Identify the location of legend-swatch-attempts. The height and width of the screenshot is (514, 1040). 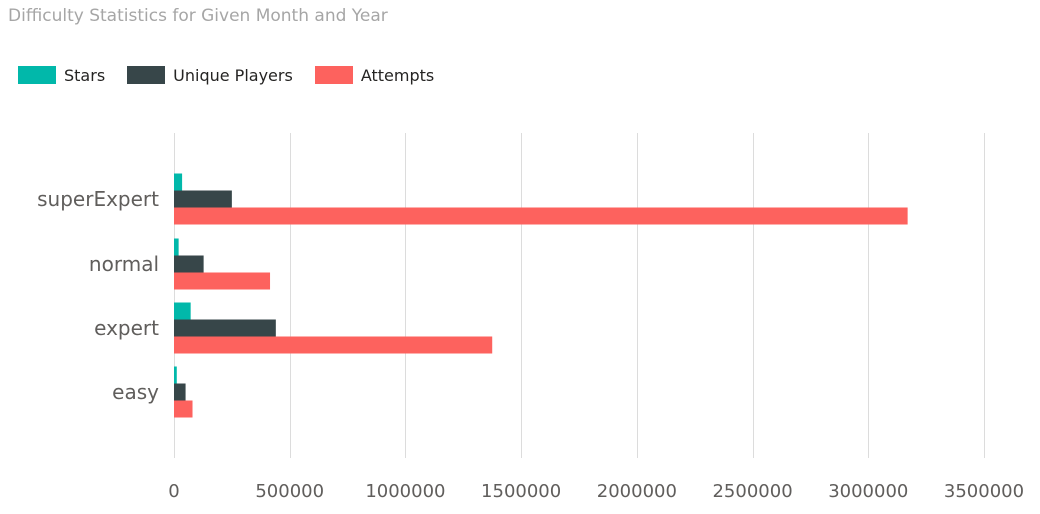
(333, 75).